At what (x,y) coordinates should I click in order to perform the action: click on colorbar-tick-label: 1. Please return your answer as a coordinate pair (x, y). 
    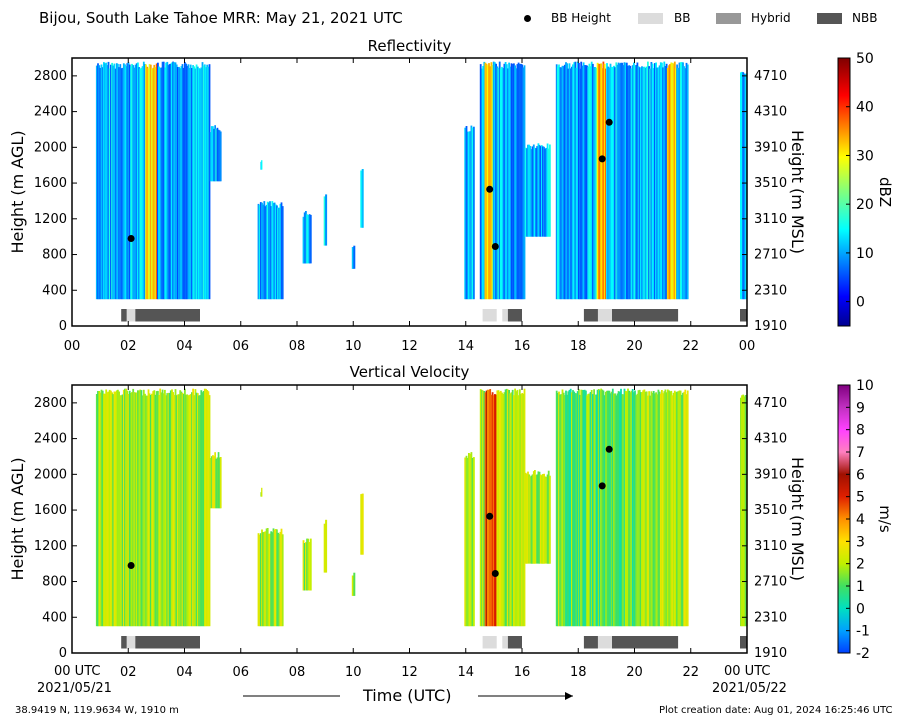
    Looking at the image, I should click on (860, 587).